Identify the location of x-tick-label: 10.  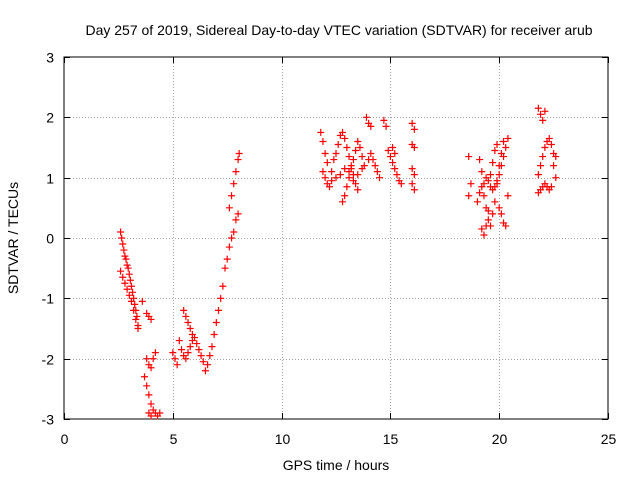
(283, 439).